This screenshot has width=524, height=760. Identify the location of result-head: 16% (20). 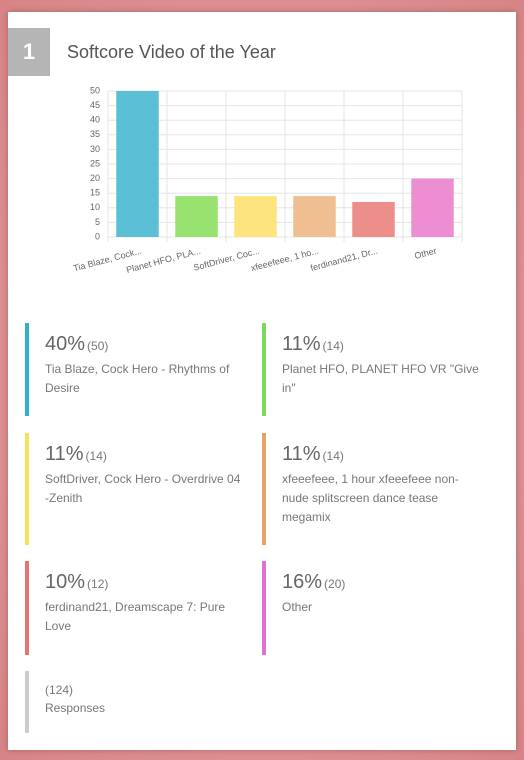
(382, 577).